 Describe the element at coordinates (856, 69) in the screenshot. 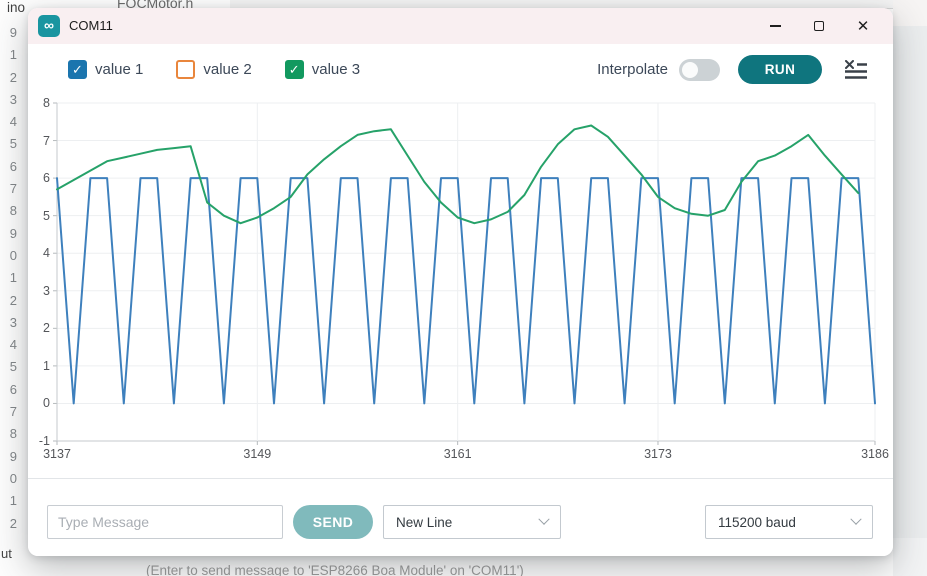

I see `clear-plot-icon` at that location.